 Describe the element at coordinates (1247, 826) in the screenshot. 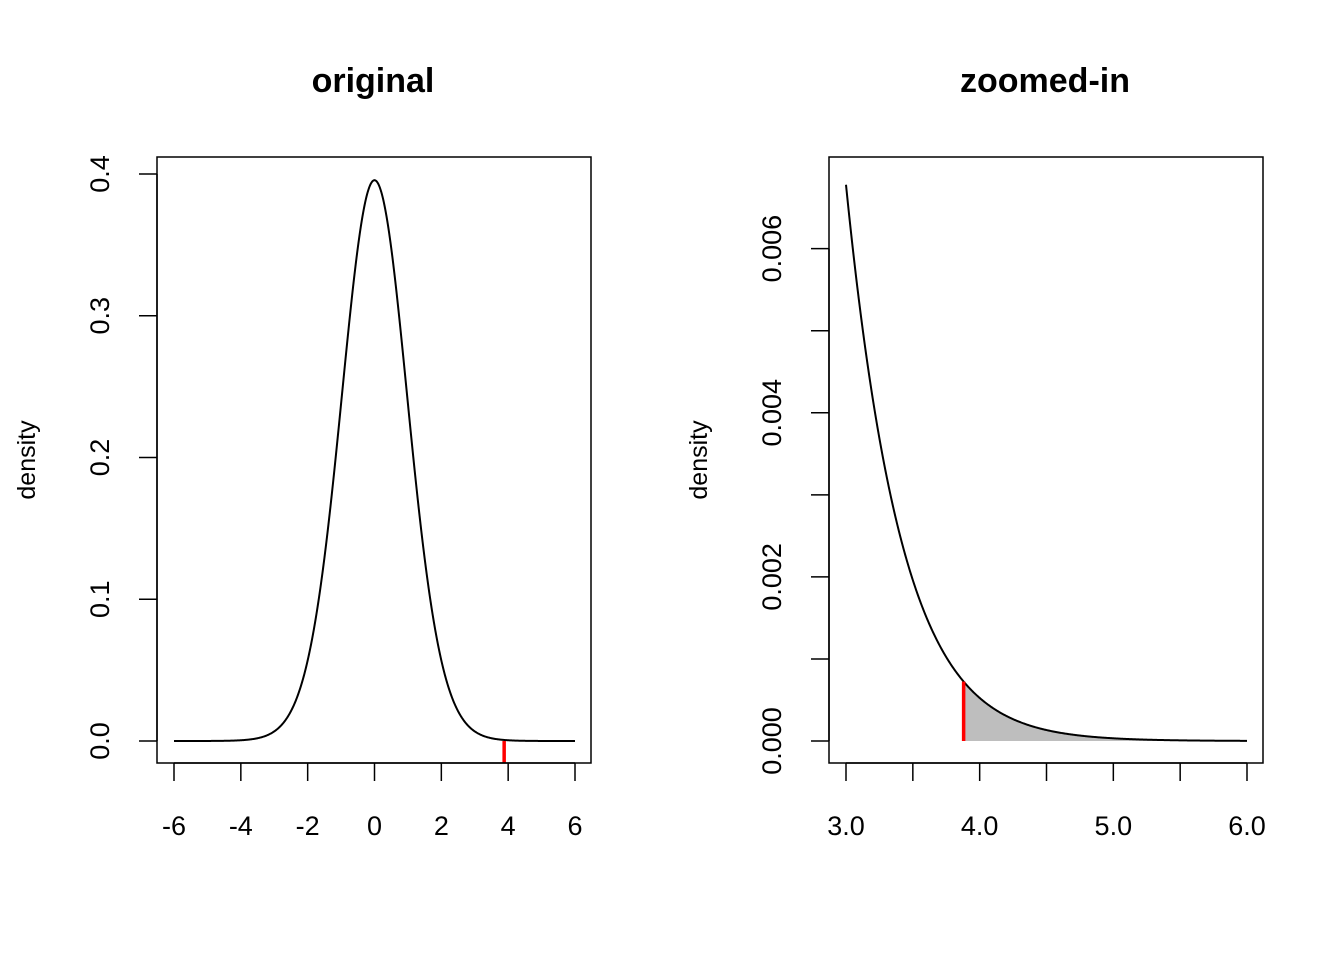

I see `x-tick-label: 6.0` at that location.